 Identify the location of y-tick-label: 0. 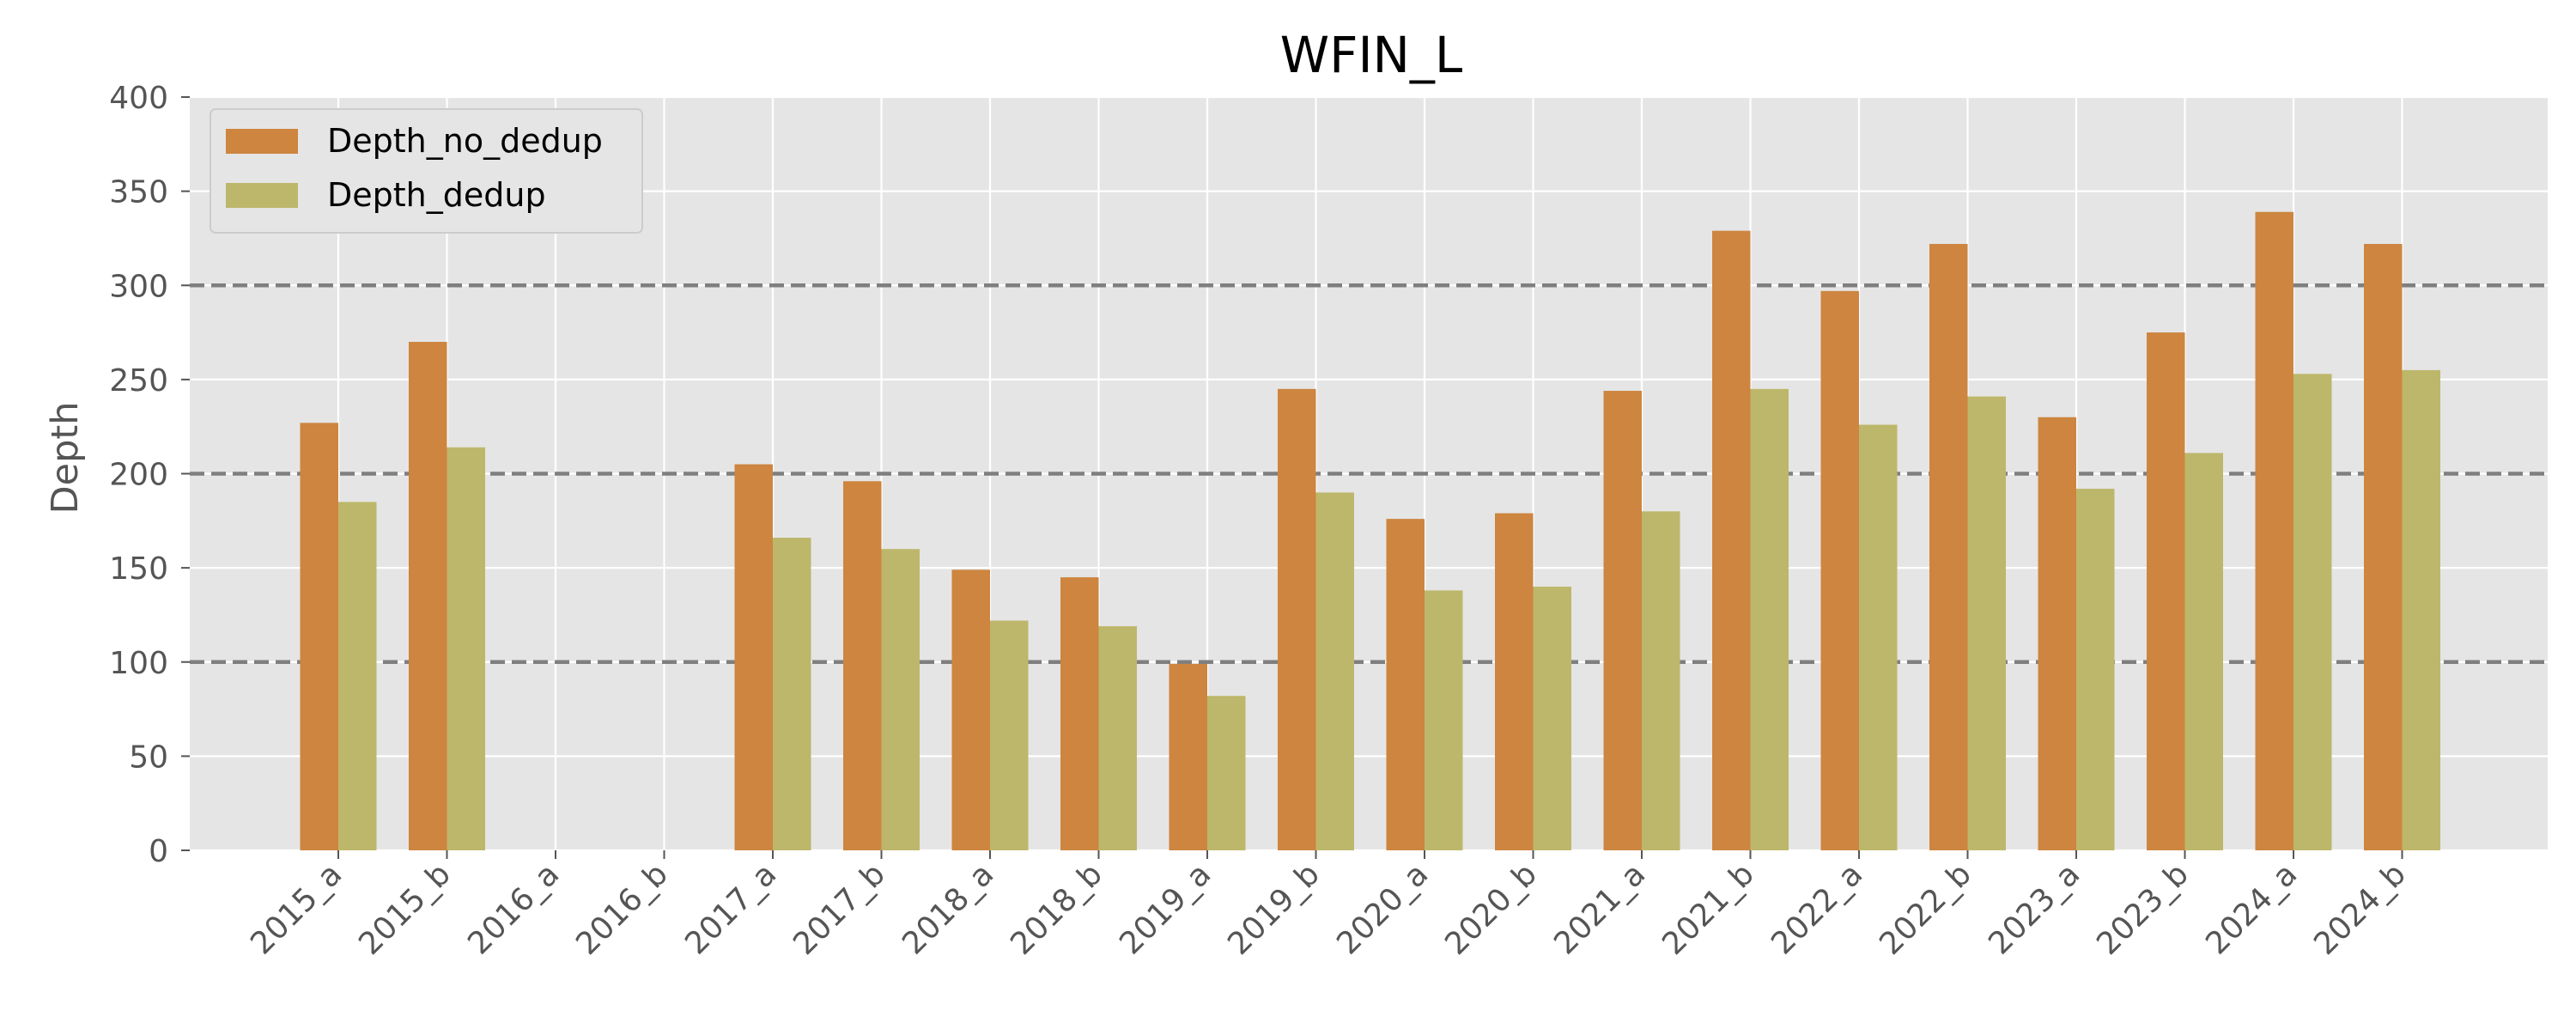
(159, 851).